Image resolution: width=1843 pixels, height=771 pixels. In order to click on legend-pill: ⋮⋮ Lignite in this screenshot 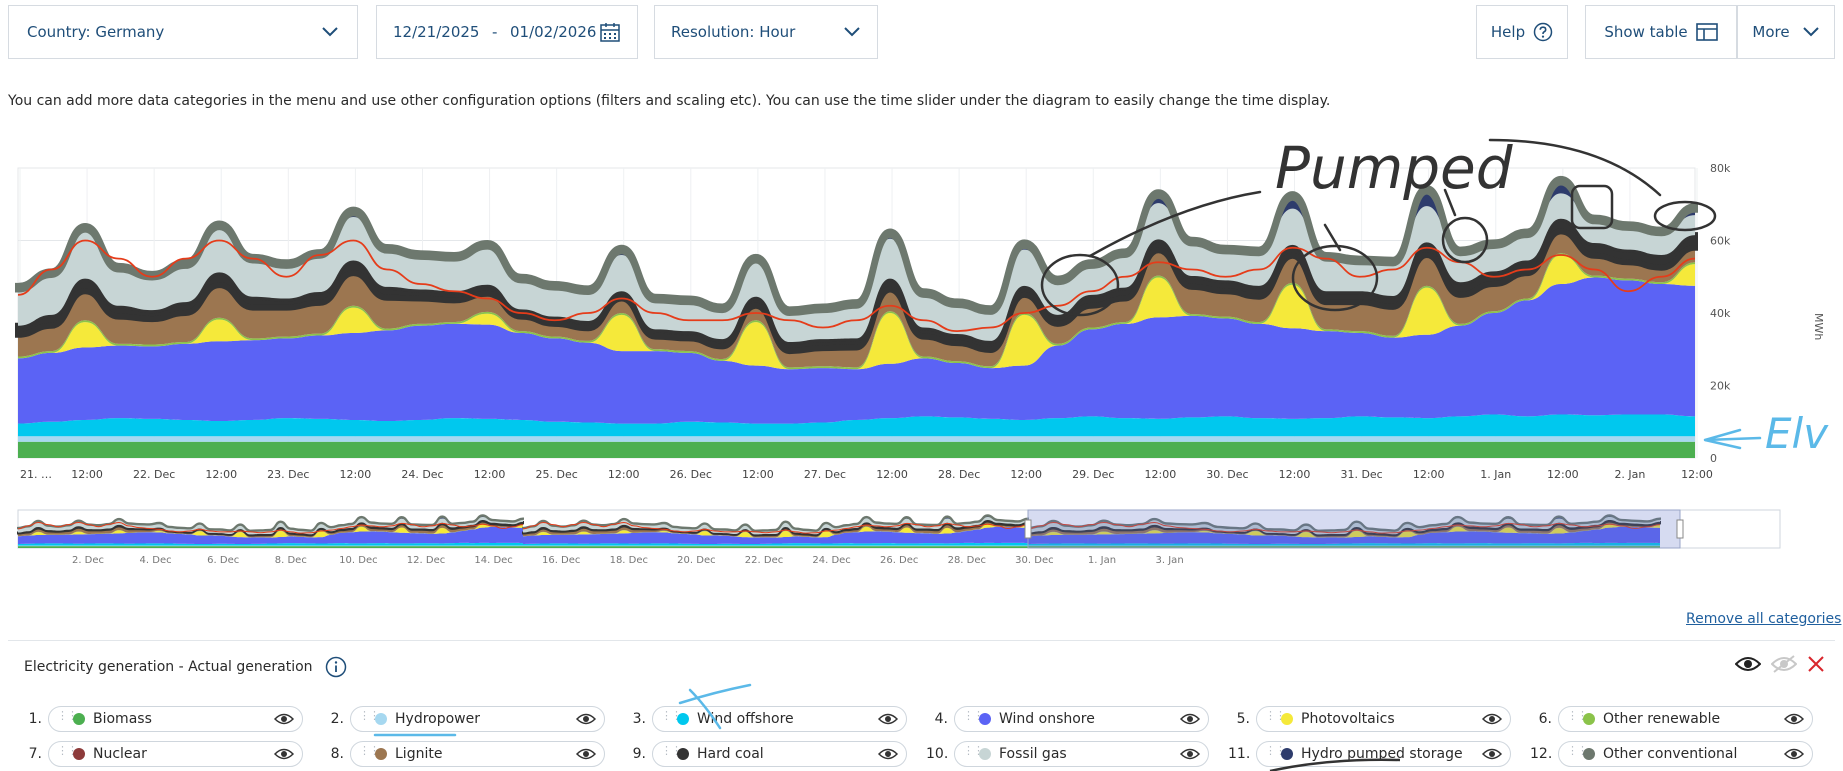, I will do `click(477, 754)`.